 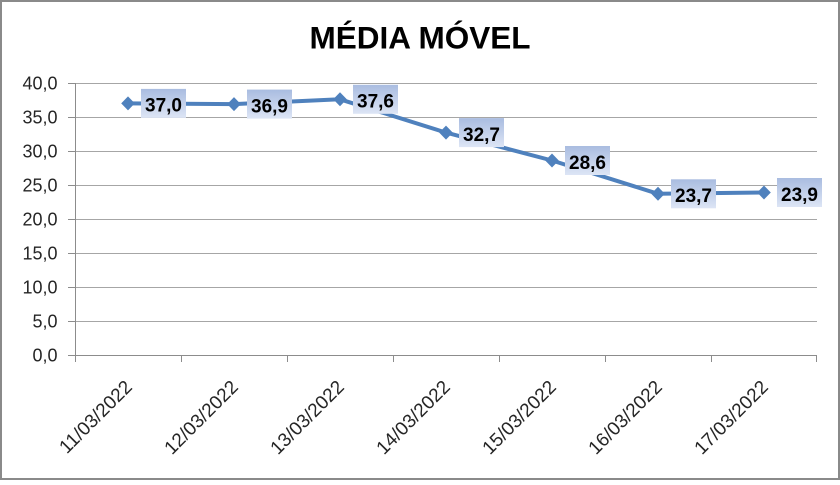 What do you see at coordinates (481, 135) in the screenshot?
I see `svg-text: 32,7` at bounding box center [481, 135].